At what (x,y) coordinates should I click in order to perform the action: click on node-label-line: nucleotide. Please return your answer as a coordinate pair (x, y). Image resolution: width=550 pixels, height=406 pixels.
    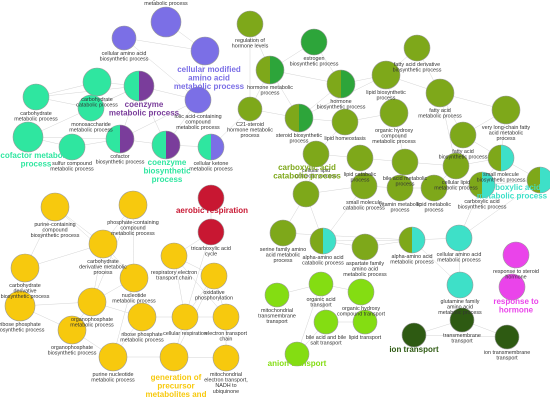
    Looking at the image, I should click on (134, 296).